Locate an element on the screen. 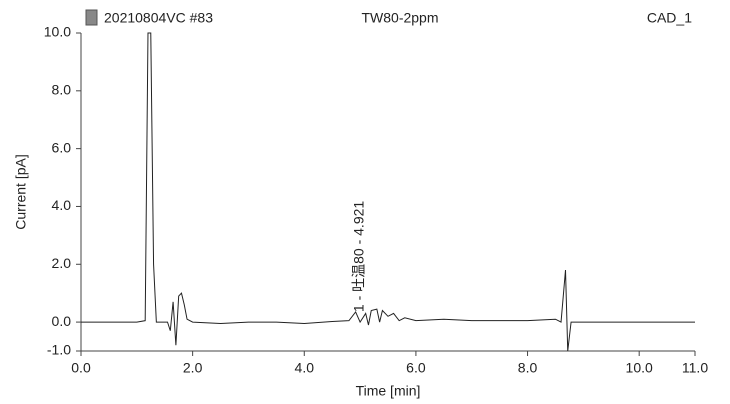 The image size is (730, 404). peak-label: 1 - 吐温80 - 4.921 is located at coordinates (358, 256).